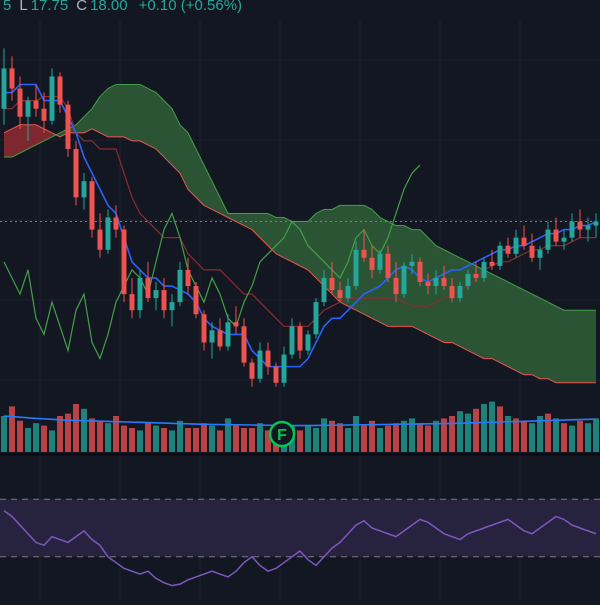  What do you see at coordinates (300, 421) in the screenshot?
I see `volume-ma` at bounding box center [300, 421].